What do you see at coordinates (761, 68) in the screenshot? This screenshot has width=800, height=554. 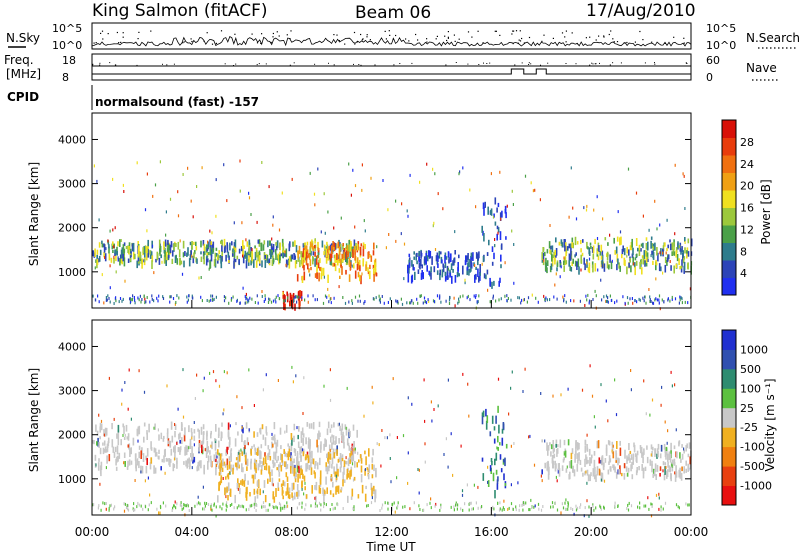 I see `nave-label: Nave` at bounding box center [761, 68].